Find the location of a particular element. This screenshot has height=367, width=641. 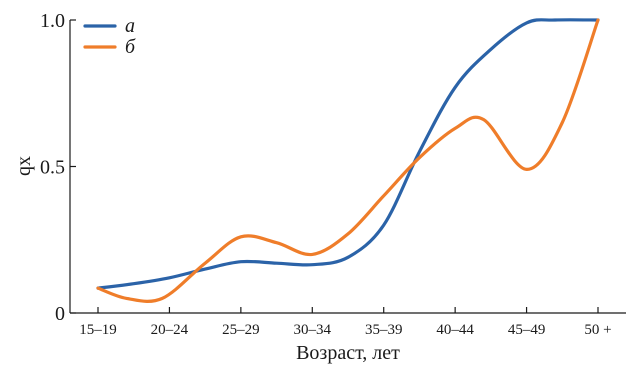

x-tick-label: 20–24 is located at coordinates (170, 330).